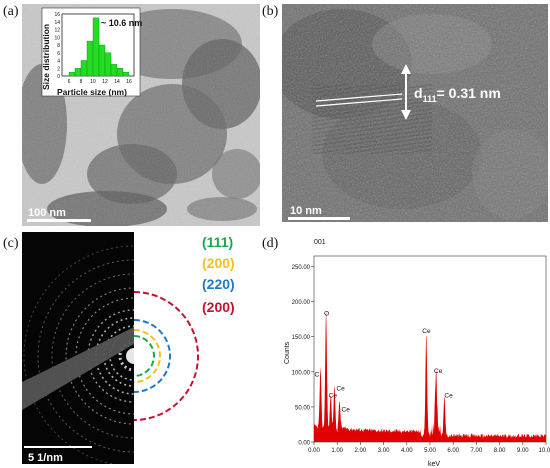  I want to click on panel-b-label: (b), so click(270, 11).